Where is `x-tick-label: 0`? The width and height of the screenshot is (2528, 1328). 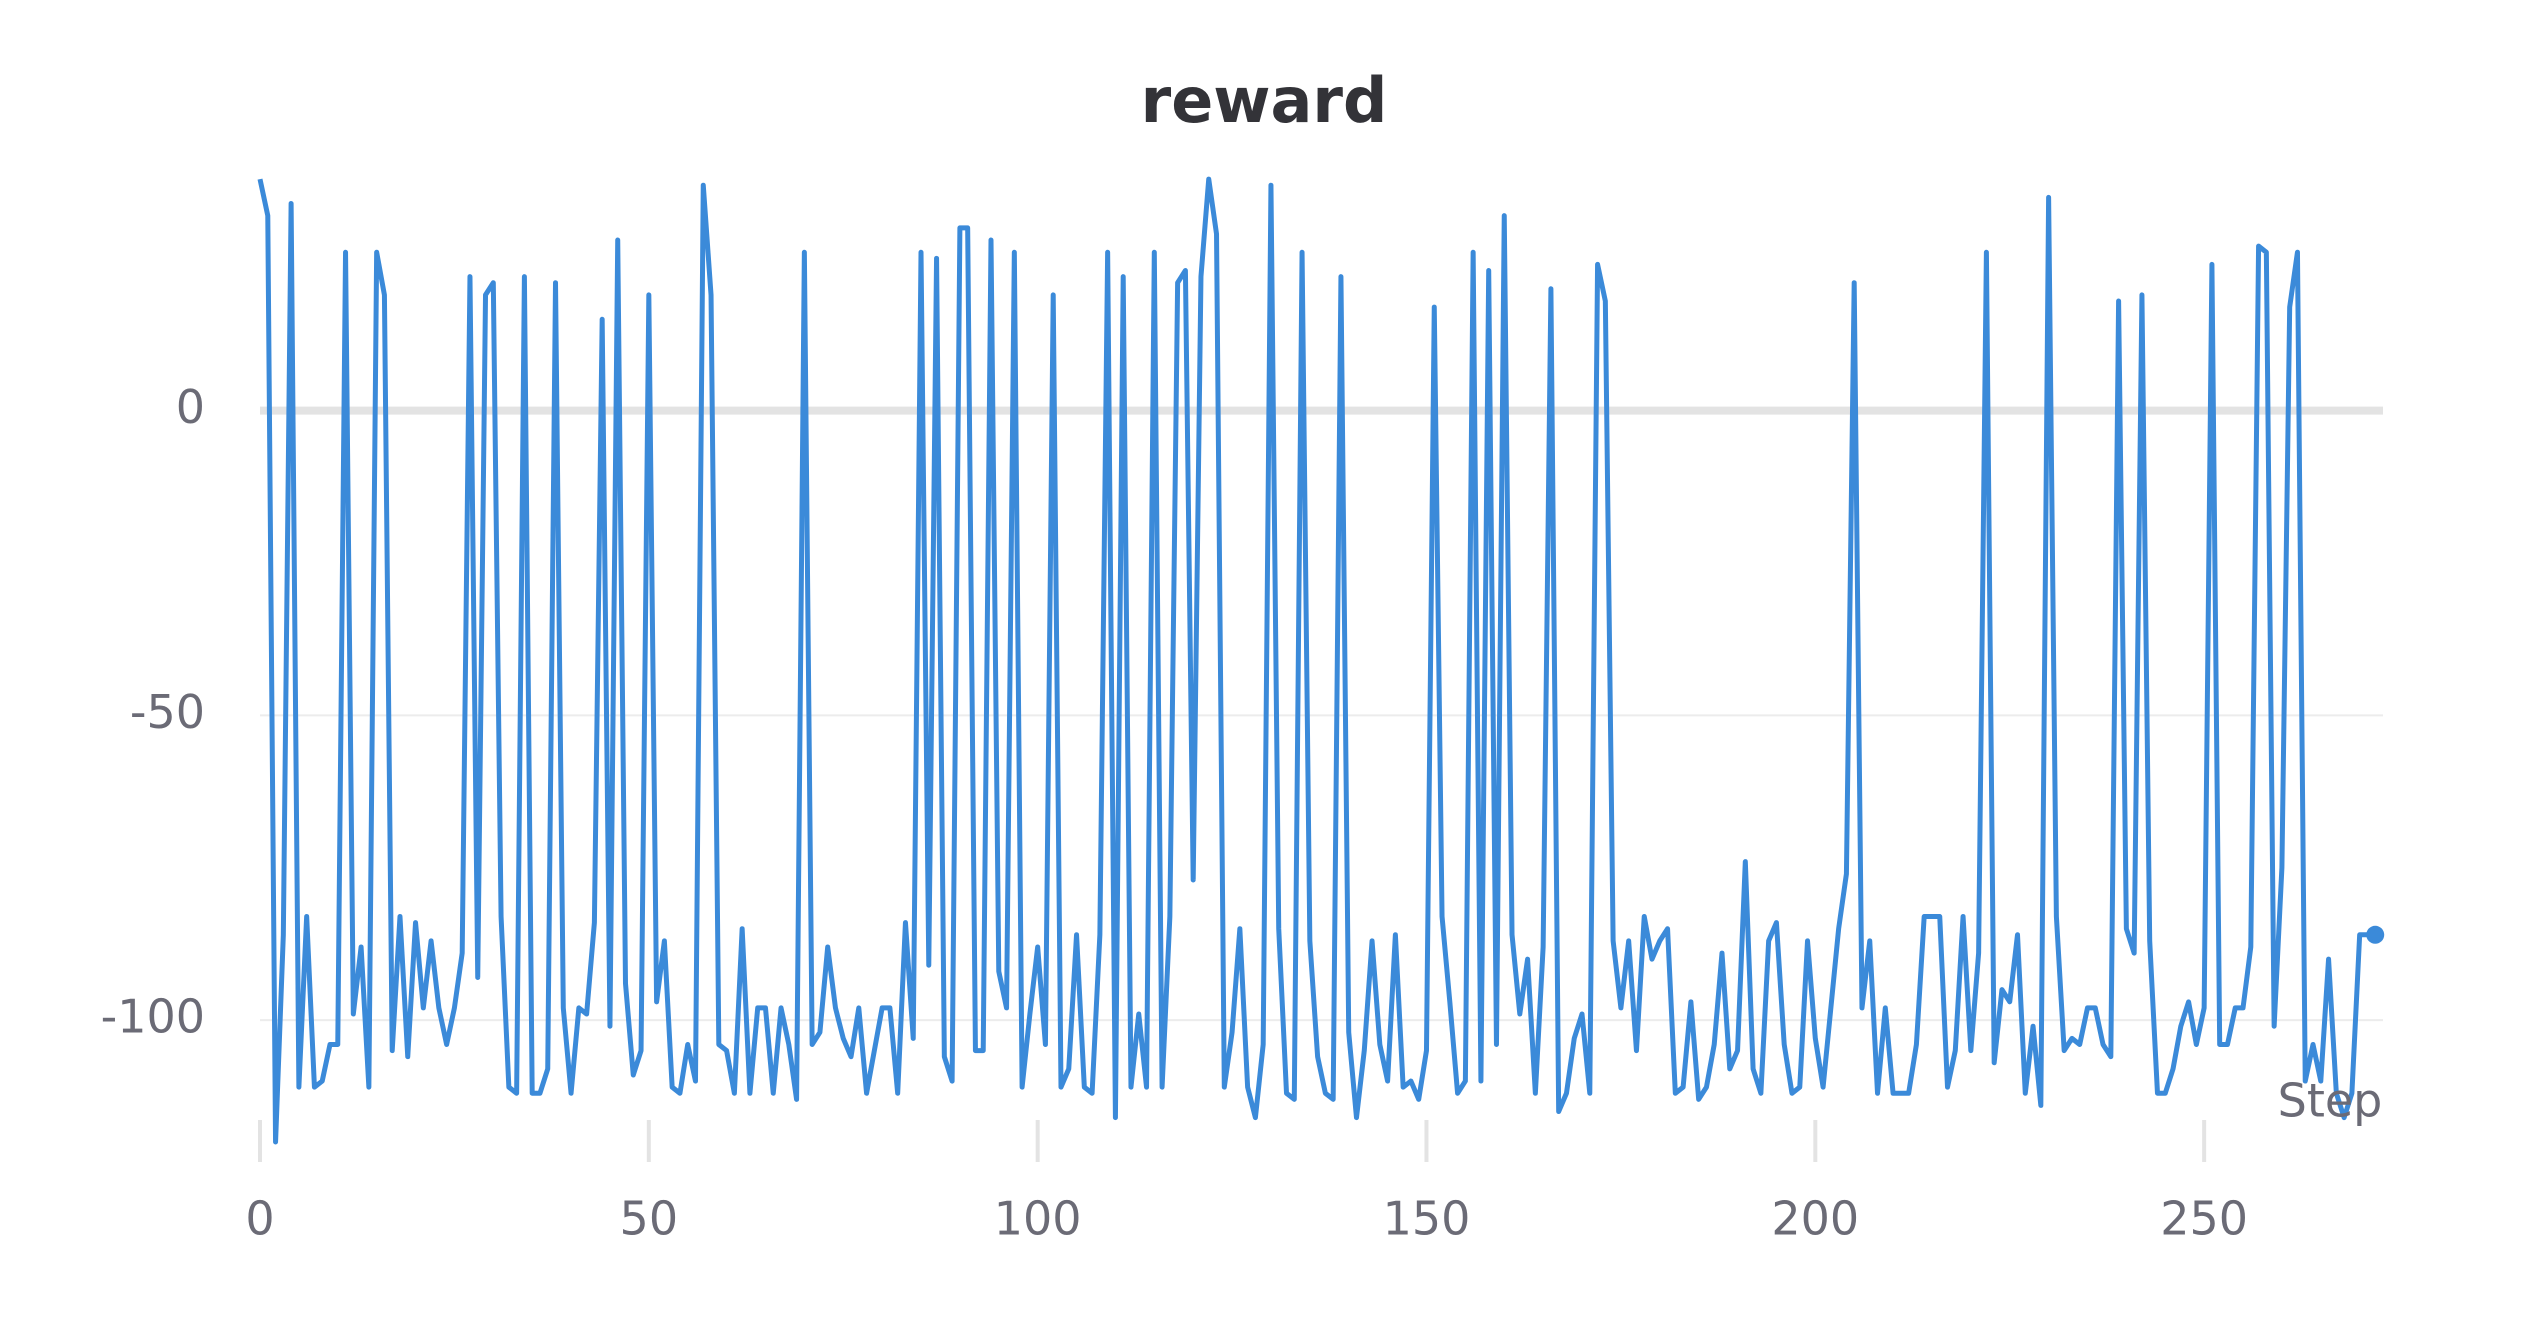 x-tick-label: 0 is located at coordinates (259, 1219).